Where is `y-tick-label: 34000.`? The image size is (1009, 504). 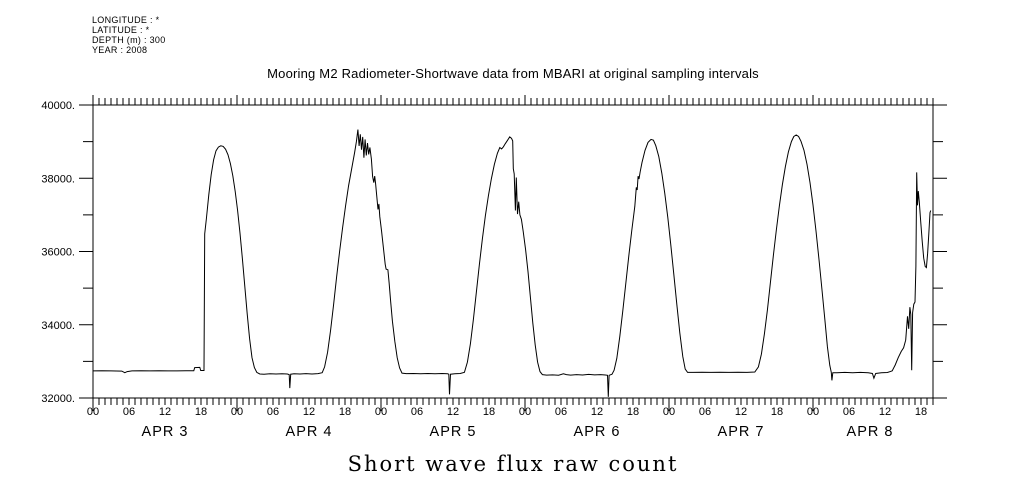 y-tick-label: 34000. is located at coordinates (58, 326).